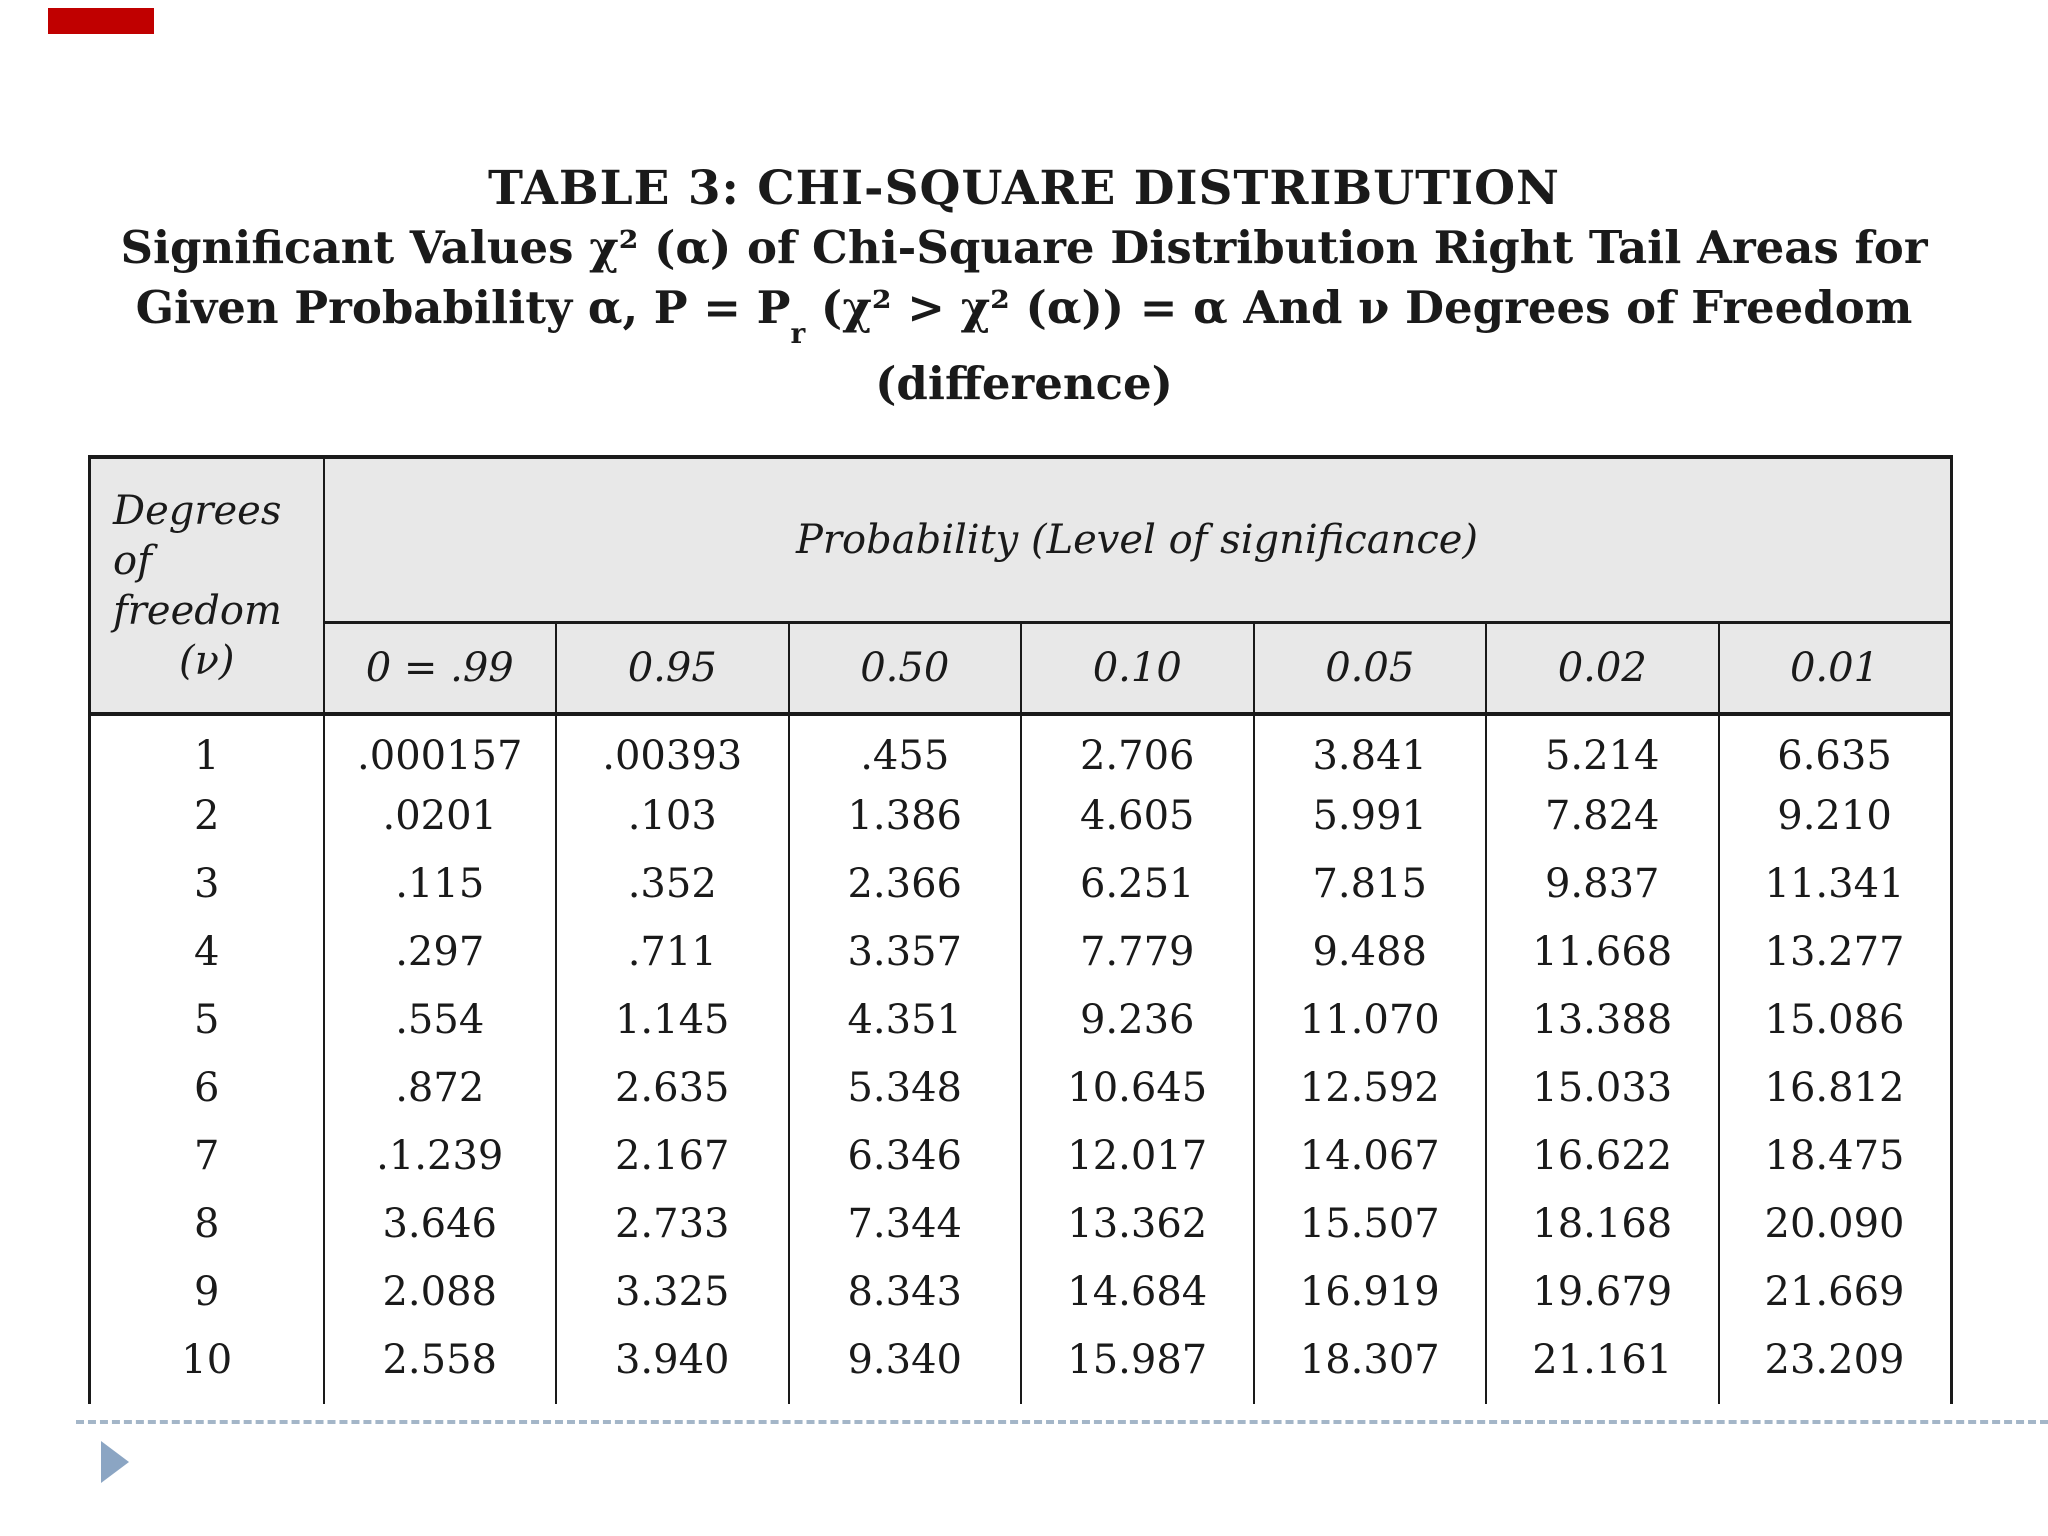 This screenshot has width=2048, height=1536. What do you see at coordinates (1024, 383) in the screenshot?
I see `subtitle-line-3: (difference)` at bounding box center [1024, 383].